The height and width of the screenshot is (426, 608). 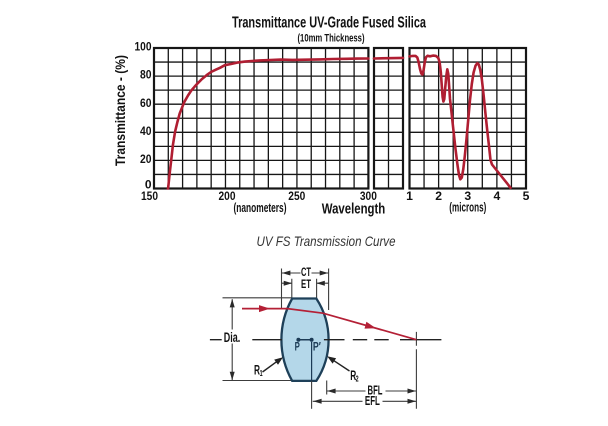 I want to click on svg-text: 300, so click(x=368, y=196).